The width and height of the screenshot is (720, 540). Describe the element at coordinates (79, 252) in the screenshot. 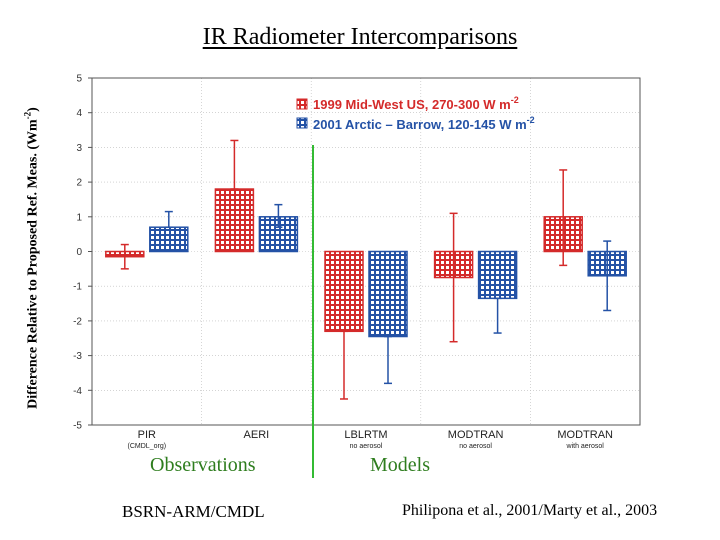

I see `y-tick-label: 0` at that location.